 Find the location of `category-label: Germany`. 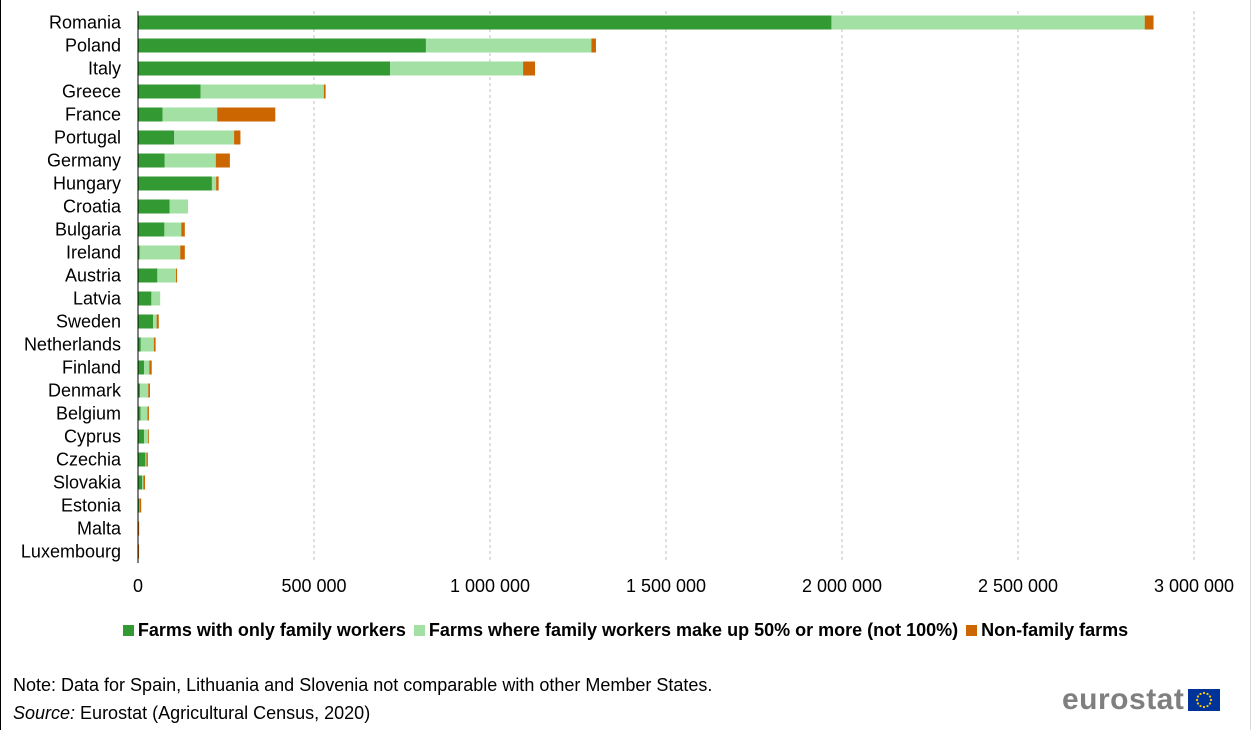

category-label: Germany is located at coordinates (84, 161).